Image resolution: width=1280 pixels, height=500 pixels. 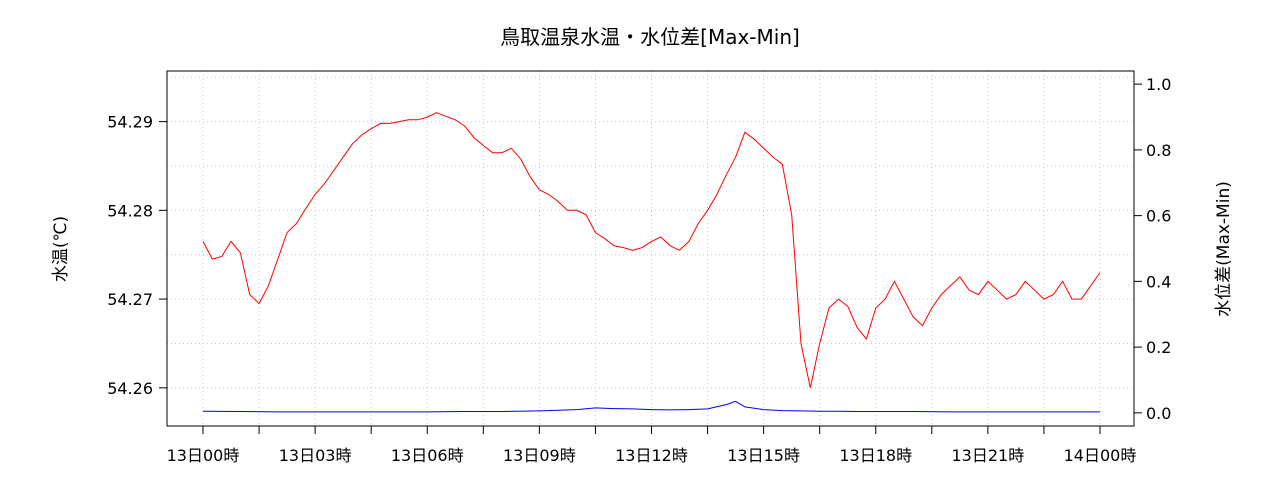 What do you see at coordinates (539, 455) in the screenshot?
I see `x-tick-label: 13日09時` at bounding box center [539, 455].